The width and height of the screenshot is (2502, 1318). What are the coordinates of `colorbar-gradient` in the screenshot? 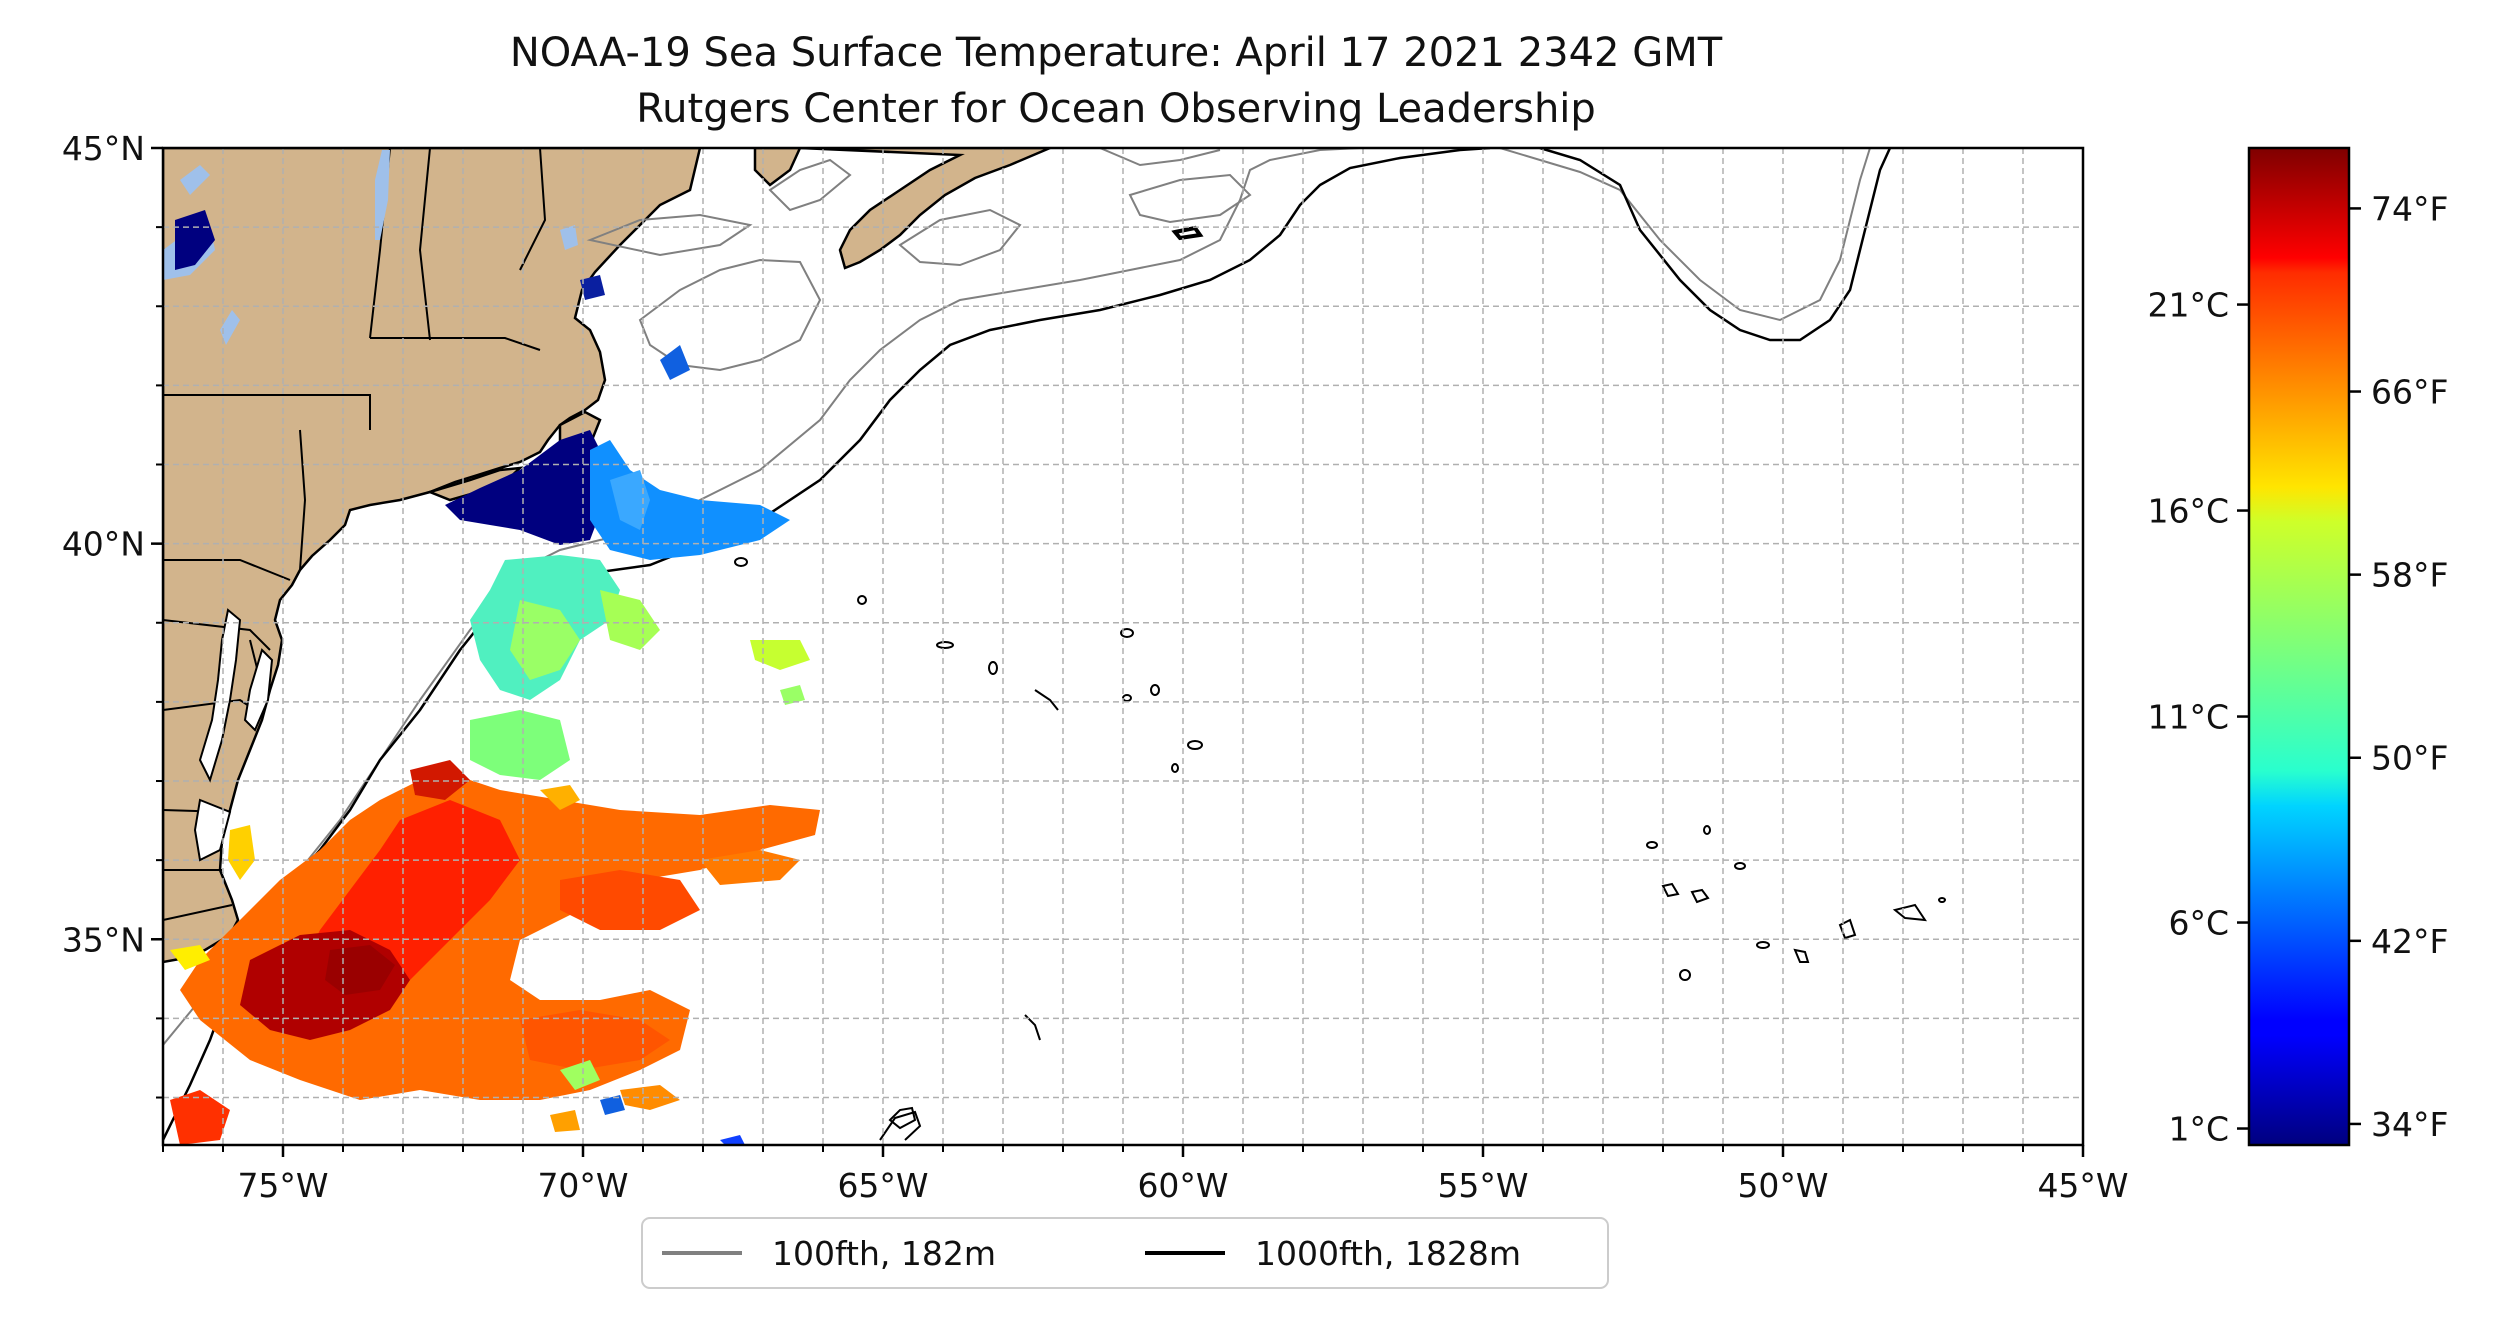 It's located at (2299, 646).